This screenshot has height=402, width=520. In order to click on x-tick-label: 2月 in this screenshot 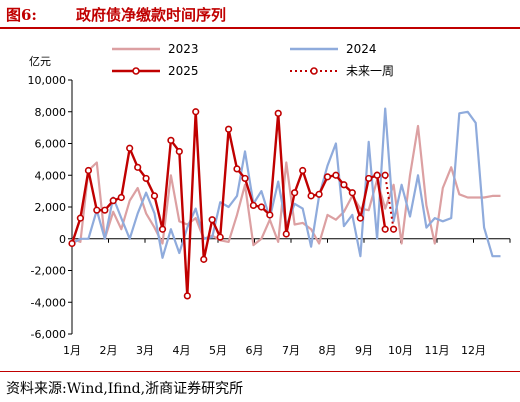, I will do `click(109, 350)`.